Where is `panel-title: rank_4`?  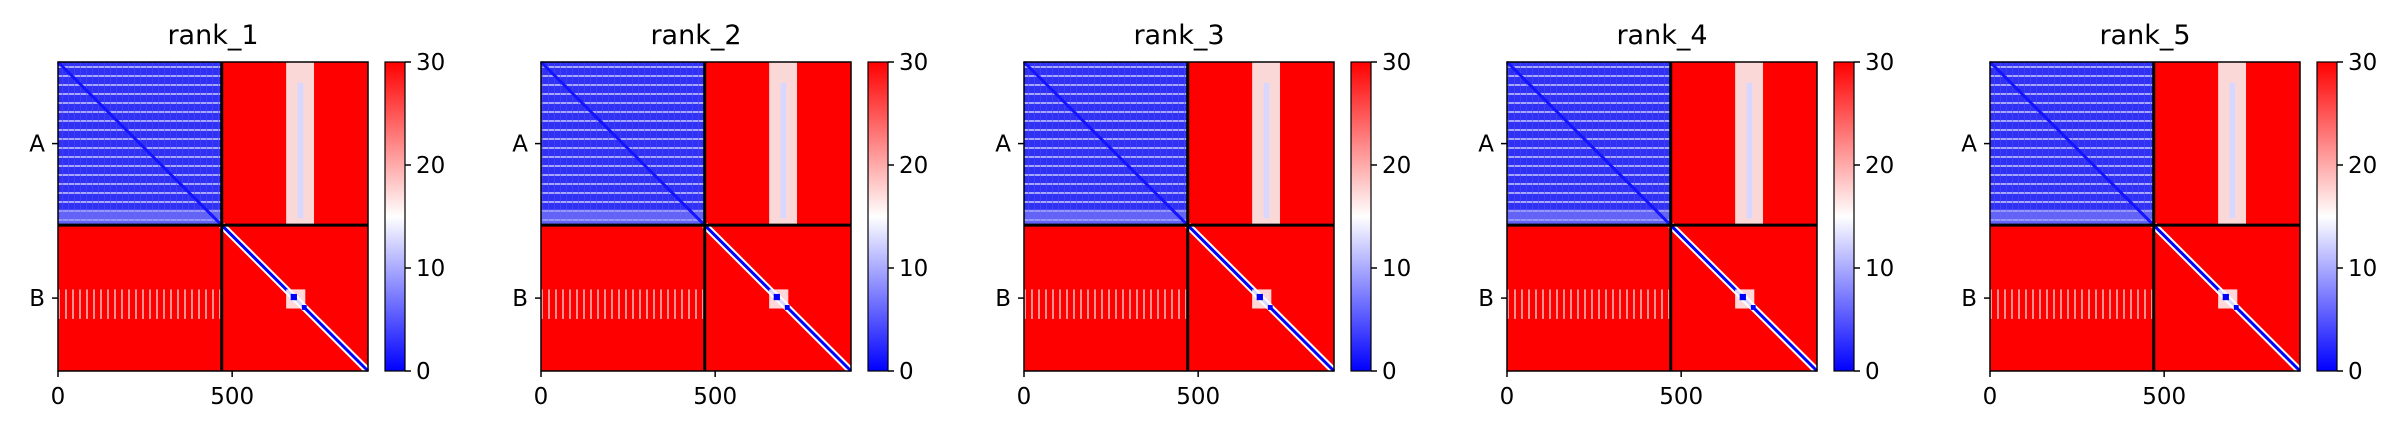 panel-title: rank_4 is located at coordinates (1661, 35).